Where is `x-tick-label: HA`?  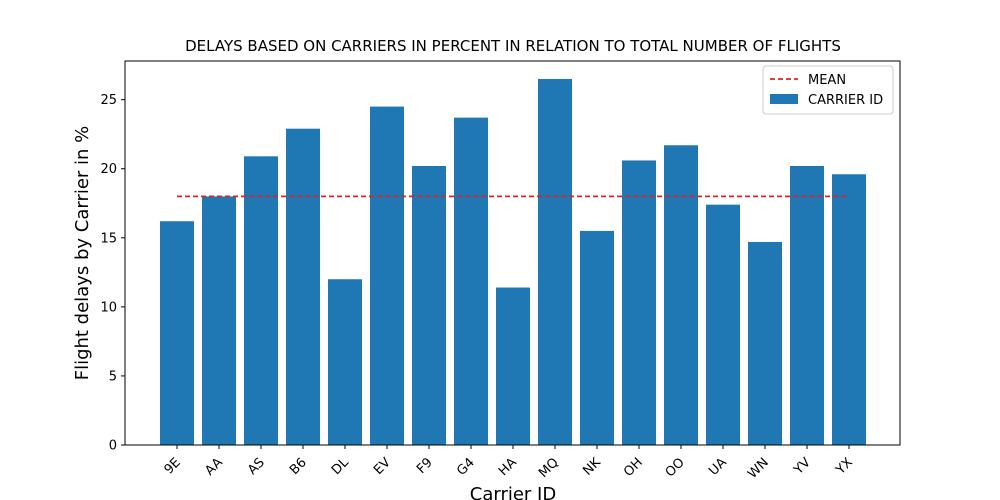
x-tick-label: HA is located at coordinates (508, 467).